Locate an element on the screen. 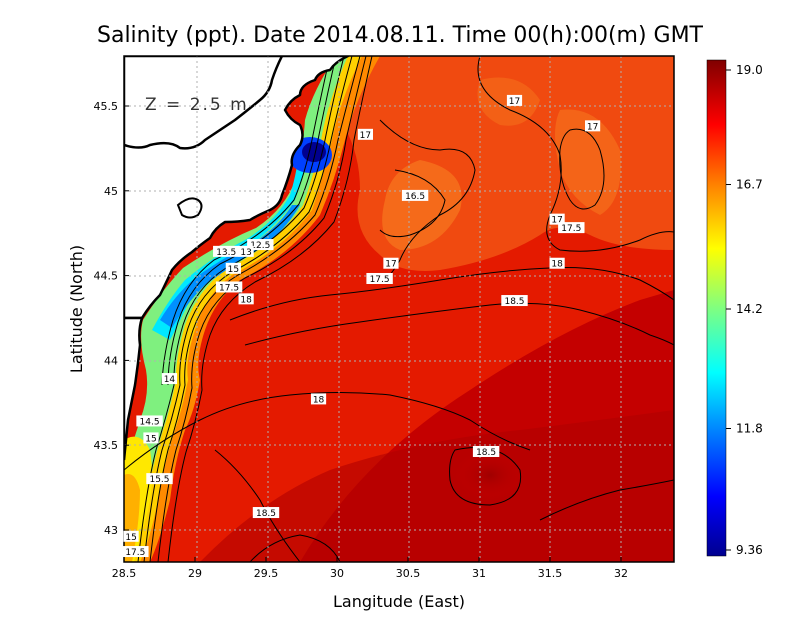 The width and height of the screenshot is (800, 618). colorbar-tick-label: 9.36 is located at coordinates (749, 550).